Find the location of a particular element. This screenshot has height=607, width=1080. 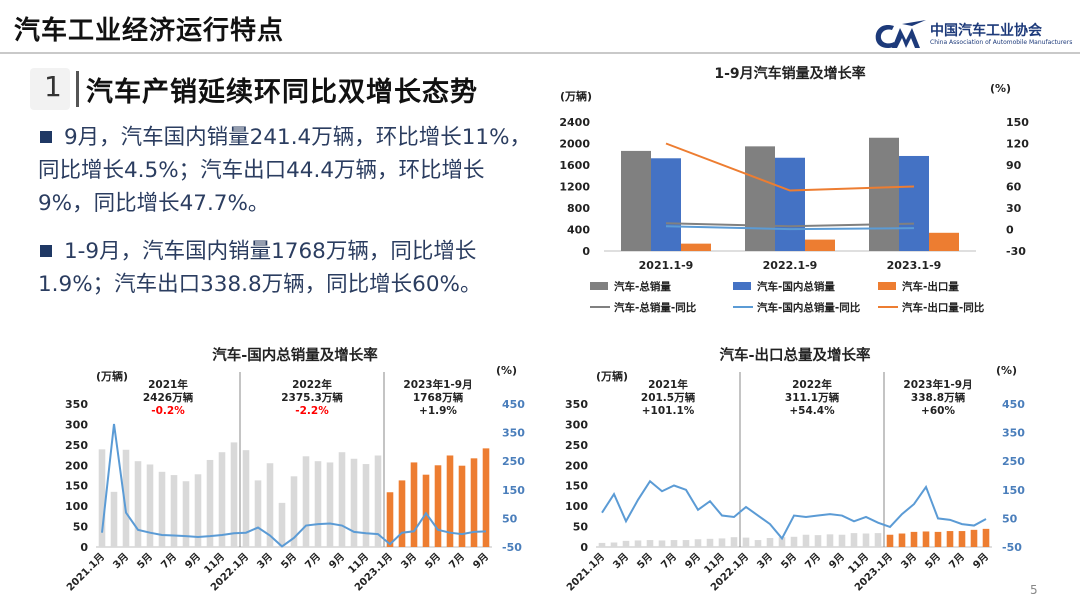

y-tick-label: 2000 is located at coordinates (574, 144).